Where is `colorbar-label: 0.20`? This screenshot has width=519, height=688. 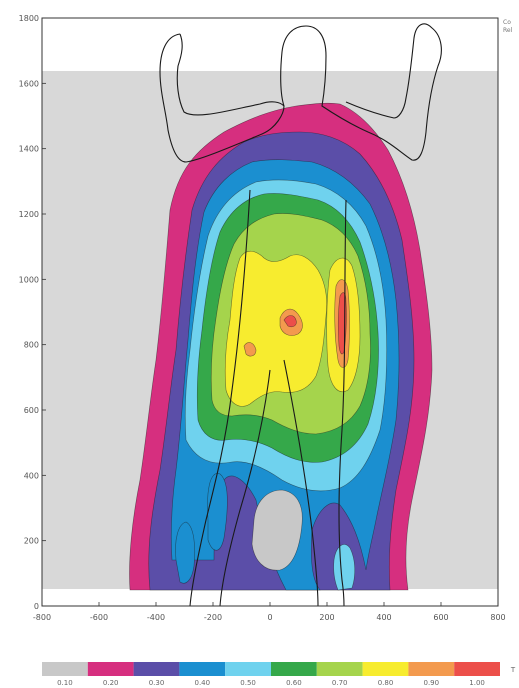 colorbar-label: 0.20 is located at coordinates (111, 683).